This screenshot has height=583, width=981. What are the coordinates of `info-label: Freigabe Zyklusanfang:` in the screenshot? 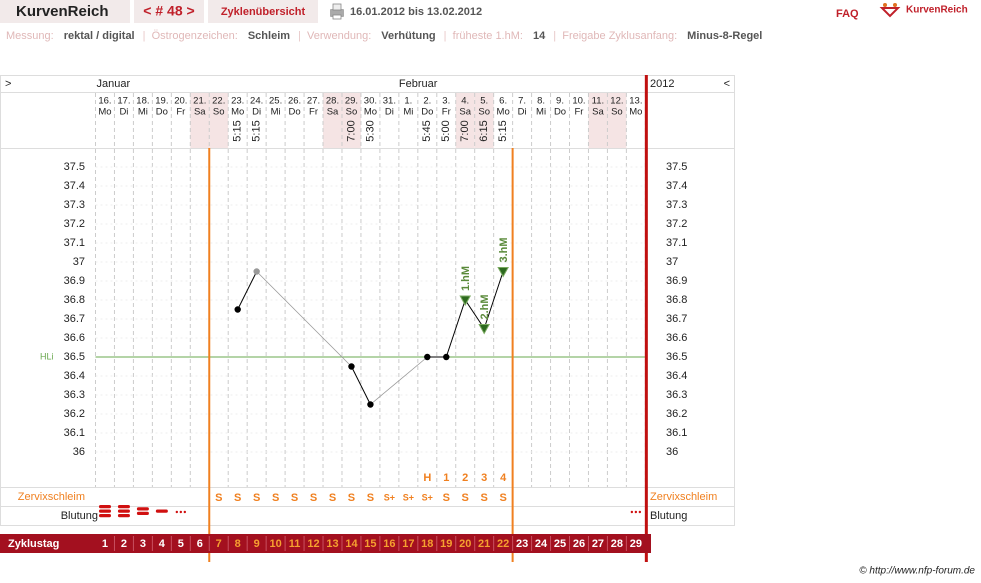 It's located at (619, 36).